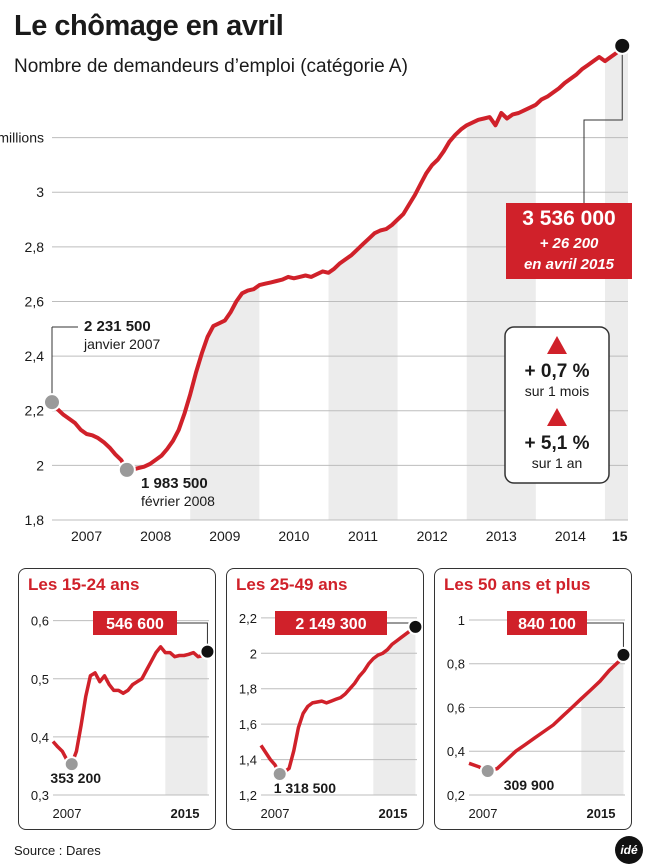 This screenshot has width=650, height=868. Describe the element at coordinates (174, 483) in the screenshot. I see `min-value-label: 1 983 500` at that location.